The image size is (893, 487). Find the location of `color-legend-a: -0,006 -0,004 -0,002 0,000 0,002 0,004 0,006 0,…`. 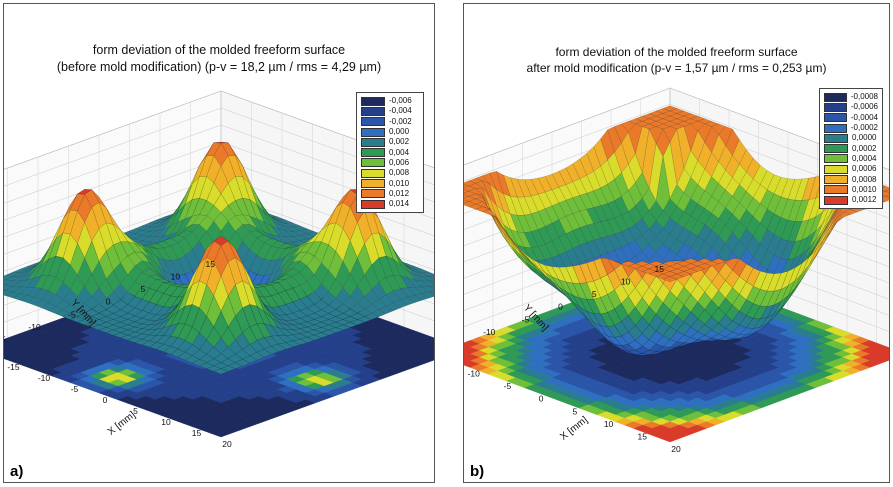

color-legend-a: -0,006 -0,004 -0,002 0,000 0,002 0,004 0,006 0,… is located at coordinates (390, 153).